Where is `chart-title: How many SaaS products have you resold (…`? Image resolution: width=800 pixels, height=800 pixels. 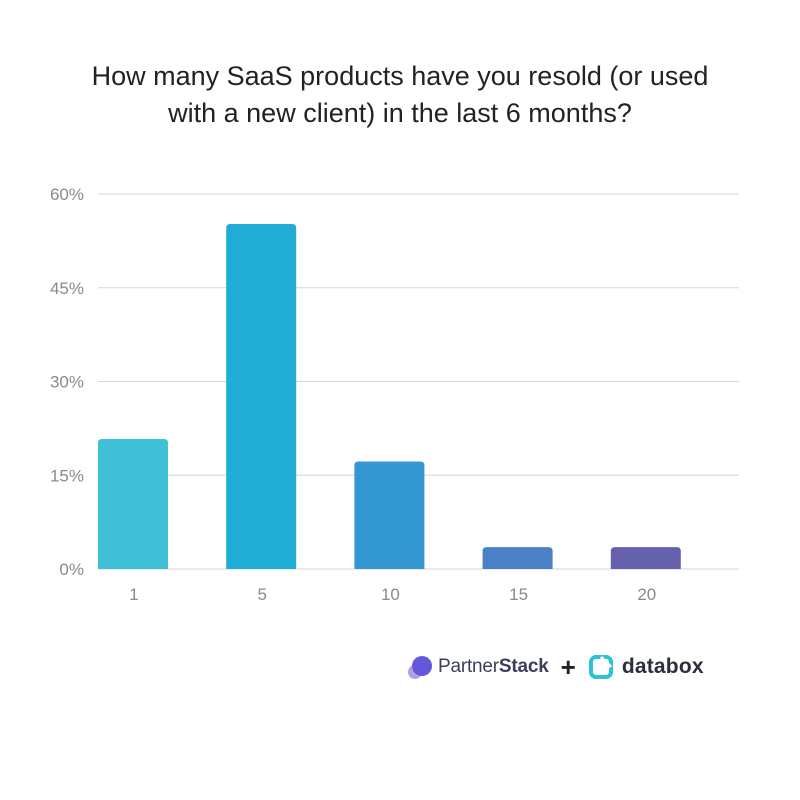 chart-title: How many SaaS products have you resold (… is located at coordinates (400, 95).